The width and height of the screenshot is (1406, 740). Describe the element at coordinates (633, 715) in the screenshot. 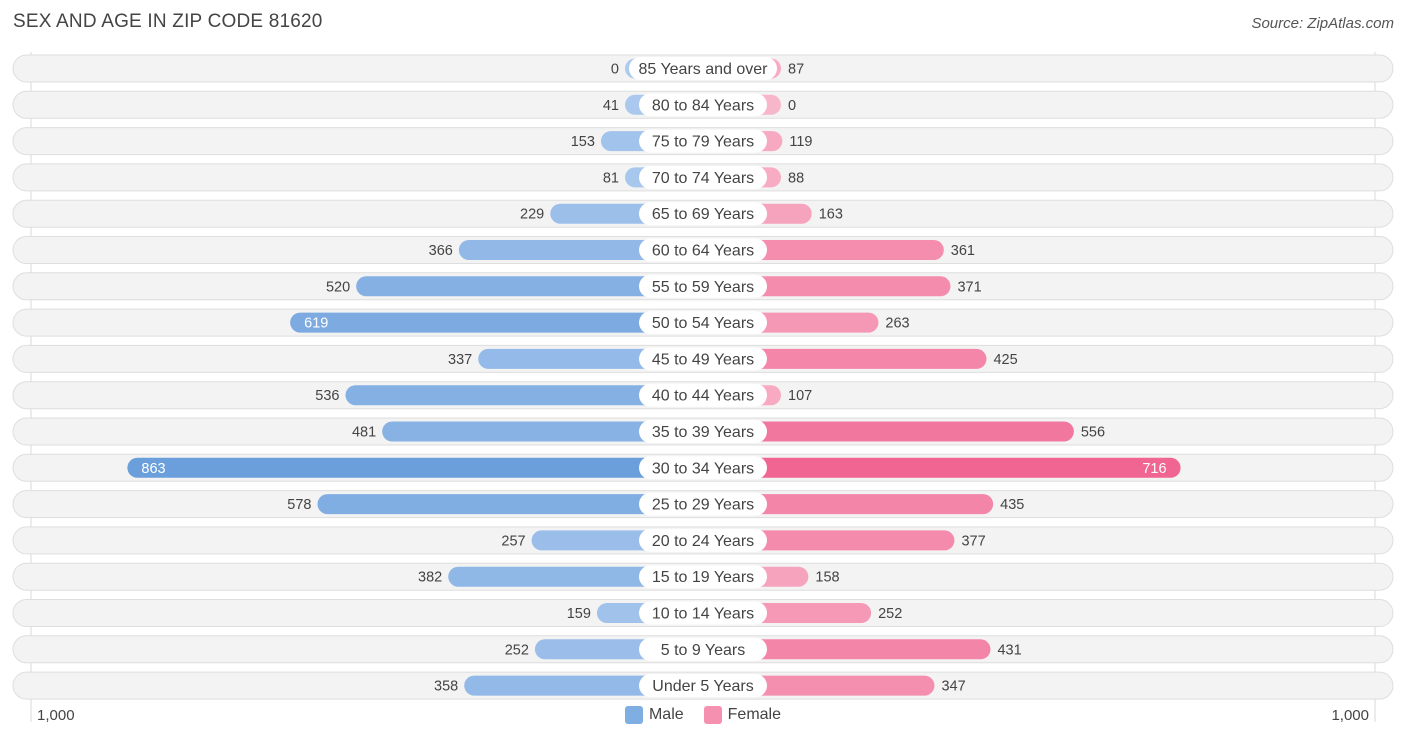

I see `legend-swatch-male` at that location.